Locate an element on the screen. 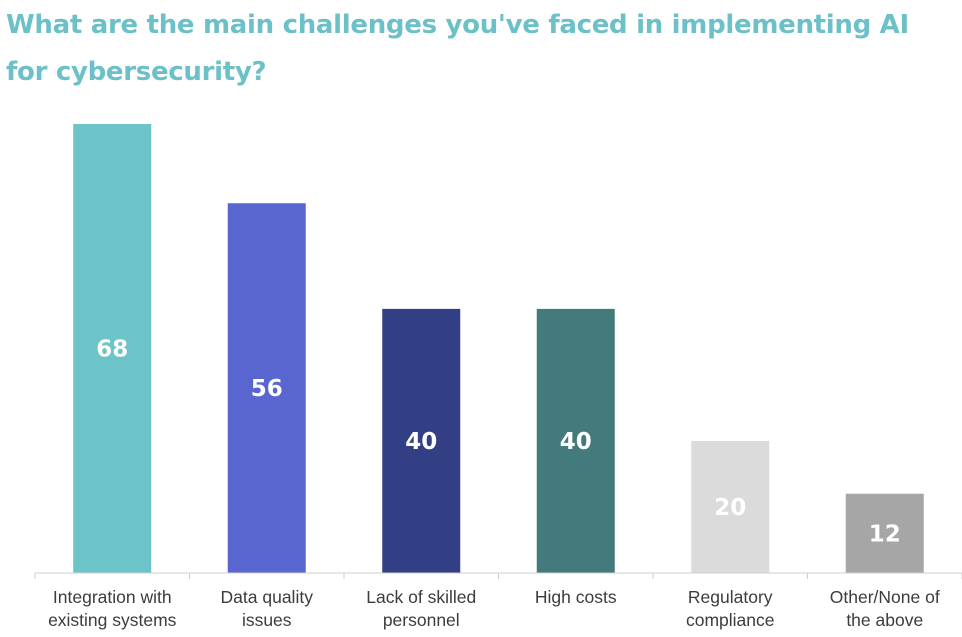 The image size is (962, 637). bar-value-label: 68 is located at coordinates (112, 350).